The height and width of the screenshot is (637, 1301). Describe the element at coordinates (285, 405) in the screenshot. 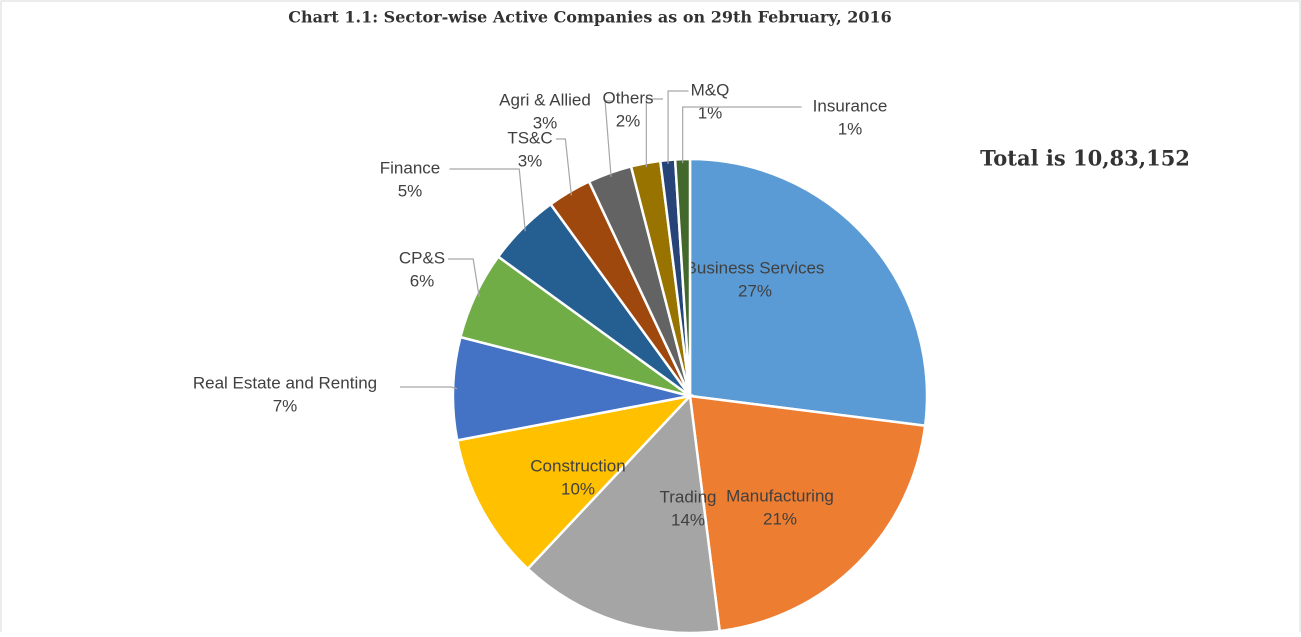

I see `slice-value-label: 7%` at that location.